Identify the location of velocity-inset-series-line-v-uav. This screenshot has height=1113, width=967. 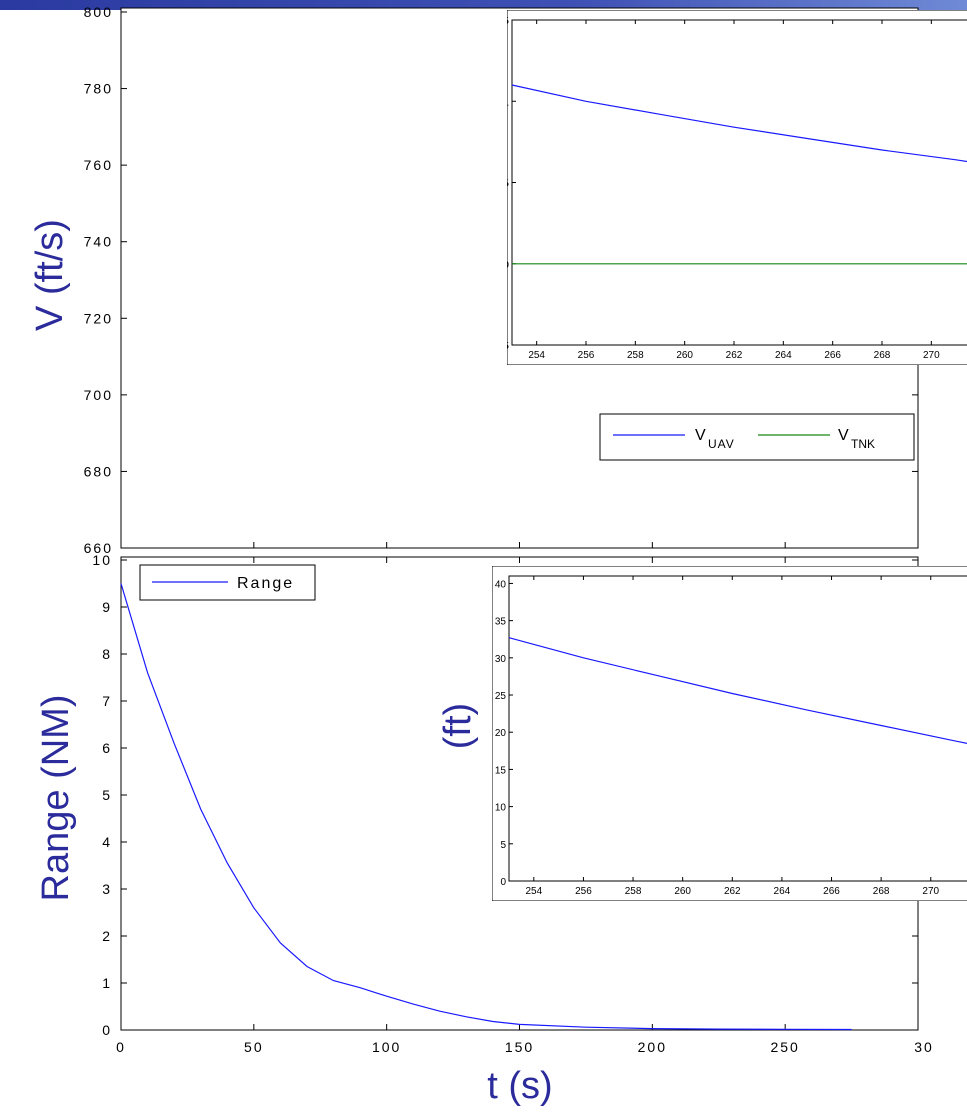
(739, 123).